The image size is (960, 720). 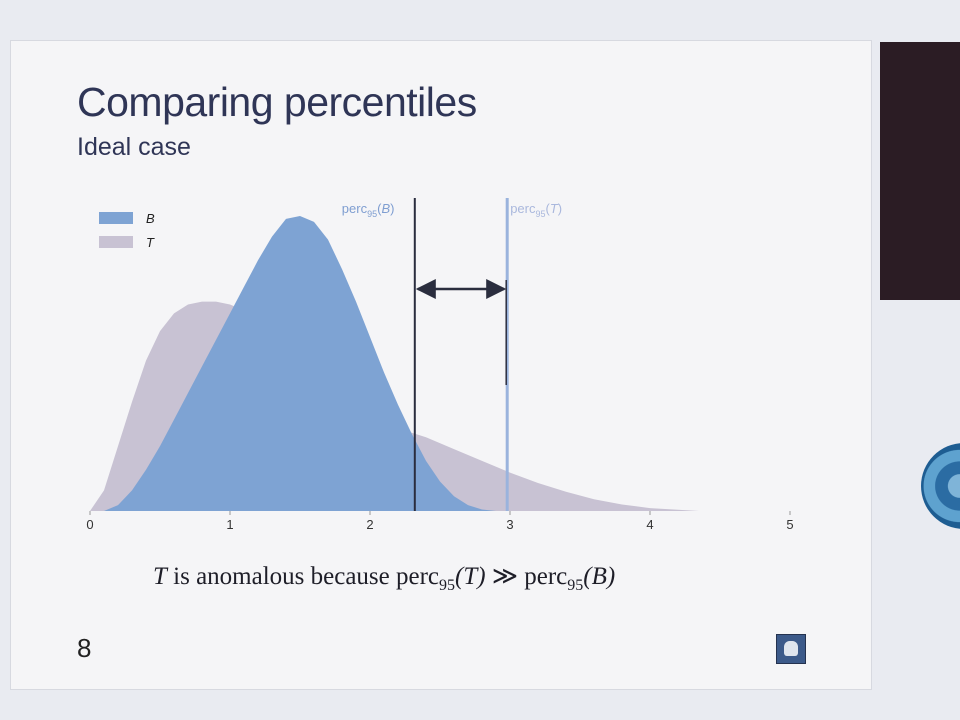 I want to click on slide-number: 8, so click(x=84, y=648).